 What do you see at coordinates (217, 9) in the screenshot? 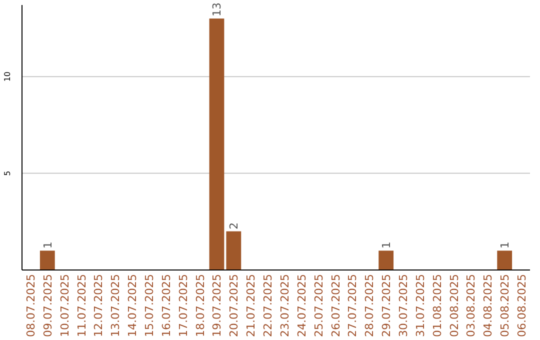
I see `data-label: 13` at bounding box center [217, 9].